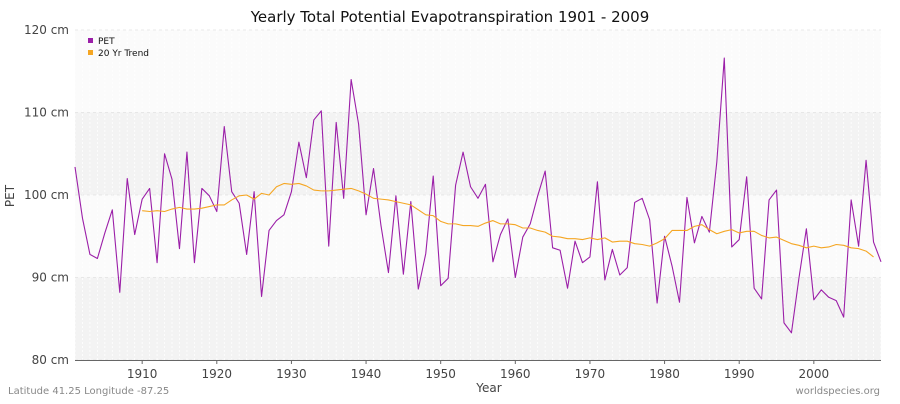 The height and width of the screenshot is (404, 900). Describe the element at coordinates (217, 374) in the screenshot. I see `x-tick-label: 1920` at that location.